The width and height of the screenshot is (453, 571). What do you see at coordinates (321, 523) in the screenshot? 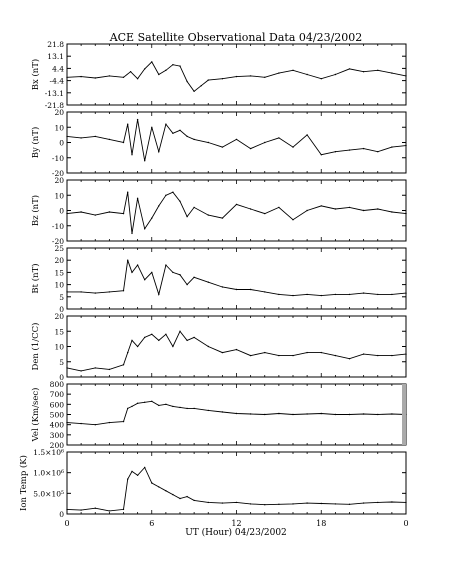
I see `x-tick-label: 18` at bounding box center [321, 523].